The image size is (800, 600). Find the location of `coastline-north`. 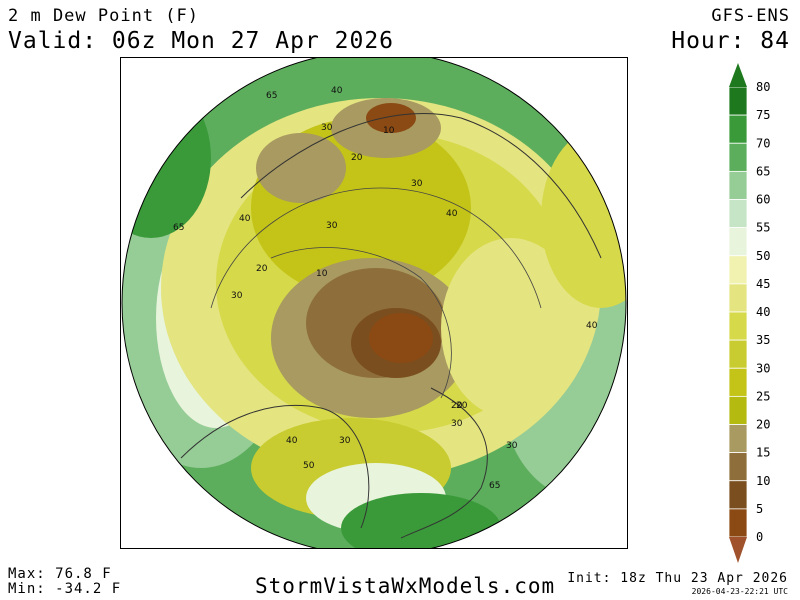

coastline-north is located at coordinates (421, 186).